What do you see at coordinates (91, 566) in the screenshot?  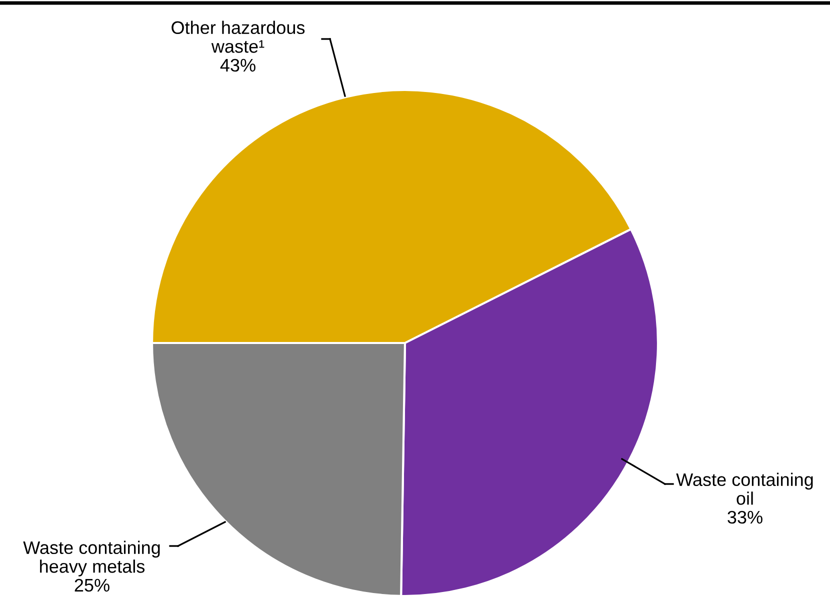 I see `slice-label: Waste containing heavy metals 25%` at bounding box center [91, 566].